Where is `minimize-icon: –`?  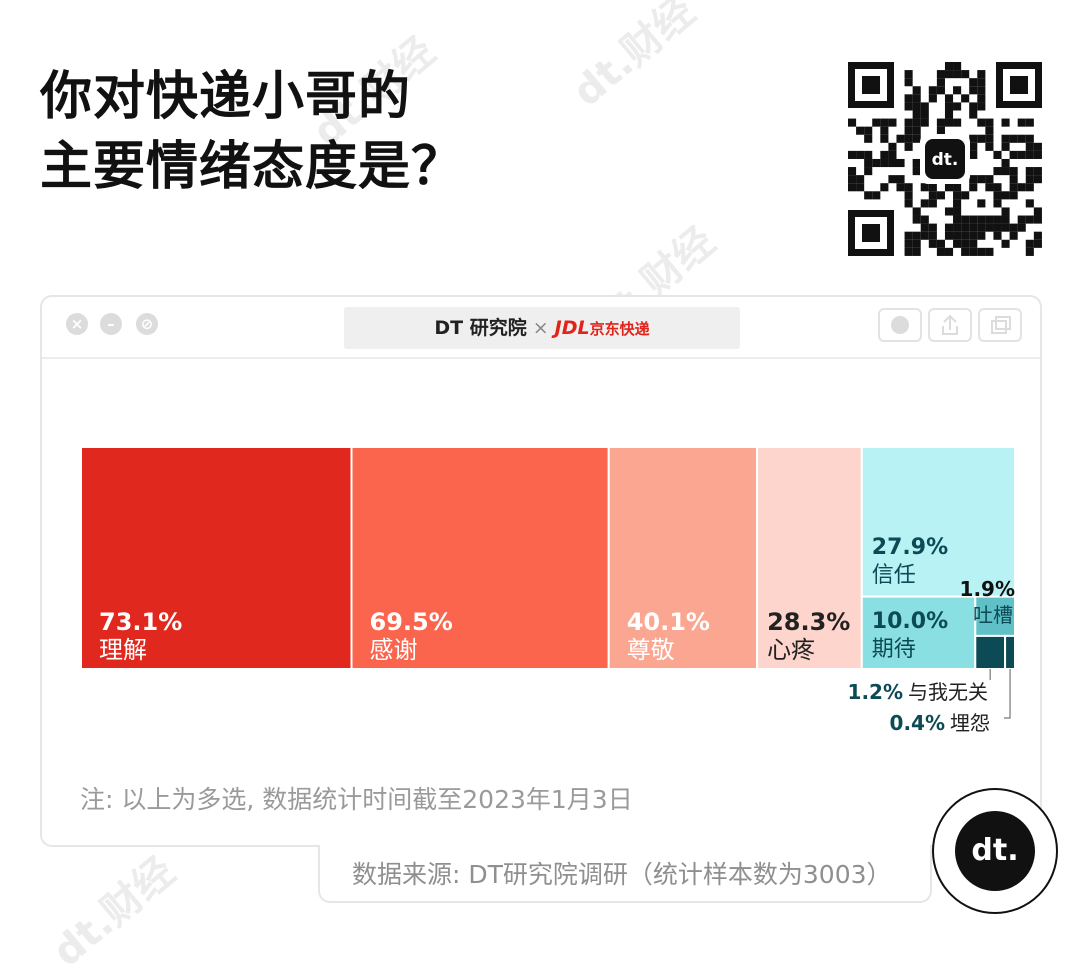
minimize-icon: – is located at coordinates (111, 324).